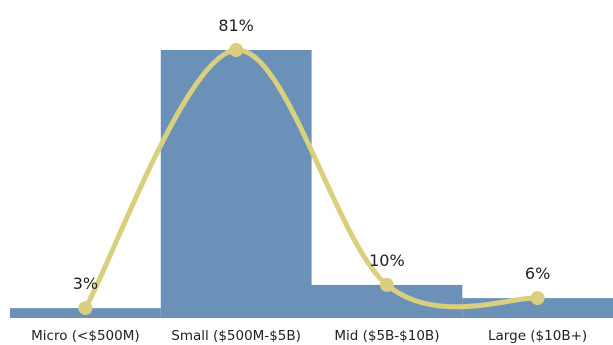 Image resolution: width=613 pixels, height=345 pixels. Describe the element at coordinates (236, 336) in the screenshot. I see `category-label-1: Small ($500M-$5B)` at that location.